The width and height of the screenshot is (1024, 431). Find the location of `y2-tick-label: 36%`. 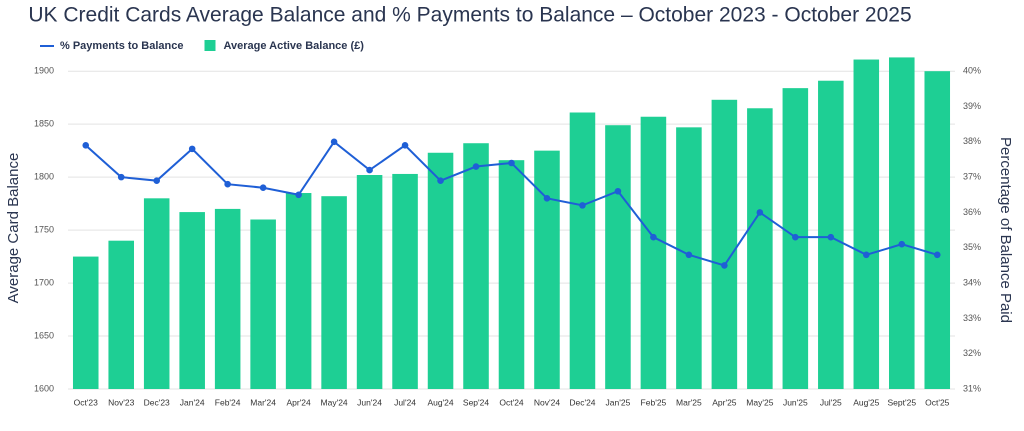

y2-tick-label: 36% is located at coordinates (972, 212).